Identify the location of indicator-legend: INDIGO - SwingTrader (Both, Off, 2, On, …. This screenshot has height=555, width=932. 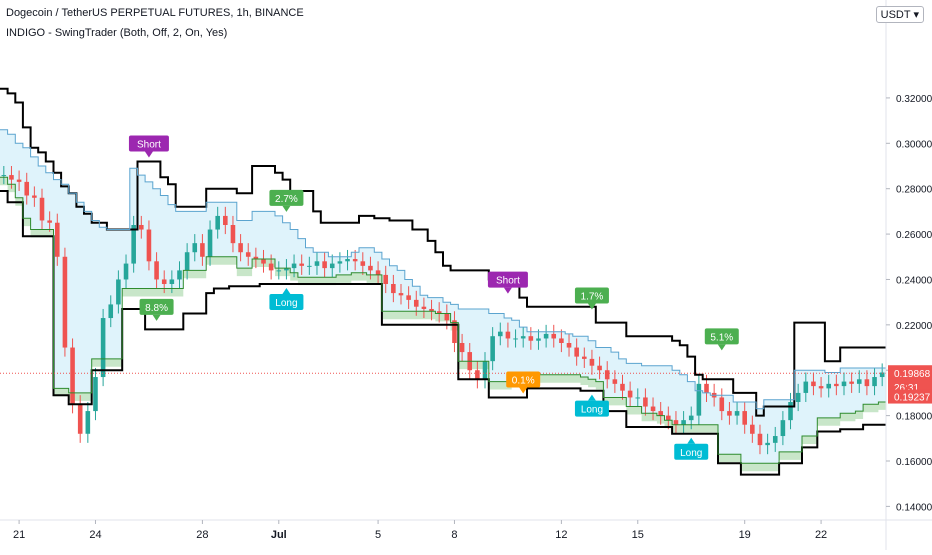
(117, 33).